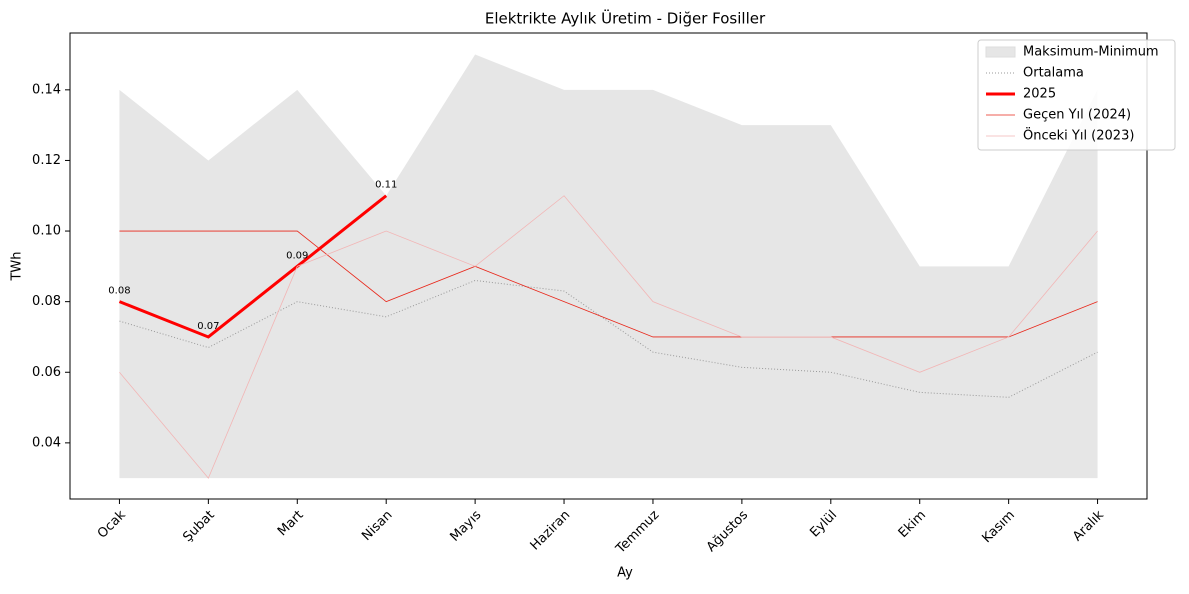  I want to click on y-tick-label: 0.06, so click(46, 372).